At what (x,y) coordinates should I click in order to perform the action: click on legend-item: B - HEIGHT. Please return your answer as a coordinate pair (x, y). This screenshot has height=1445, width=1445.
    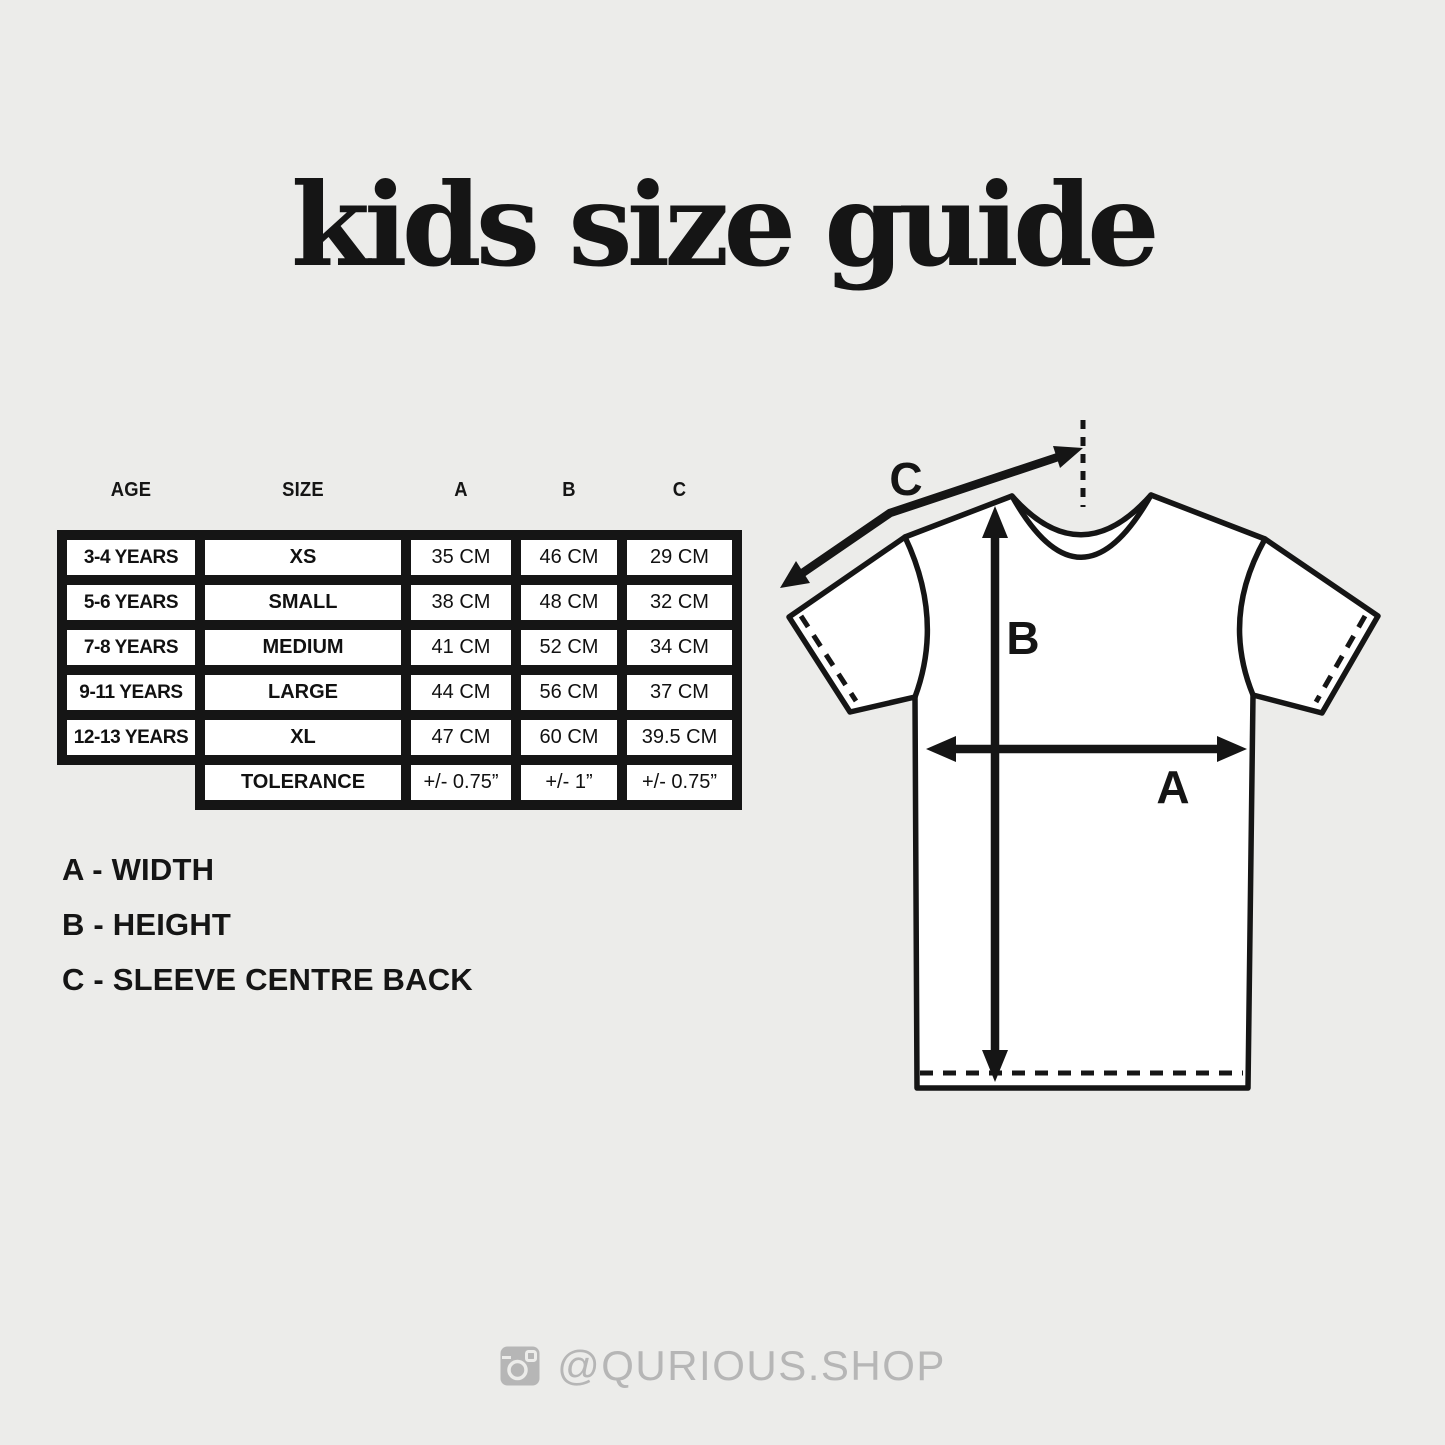
    Looking at the image, I should click on (147, 924).